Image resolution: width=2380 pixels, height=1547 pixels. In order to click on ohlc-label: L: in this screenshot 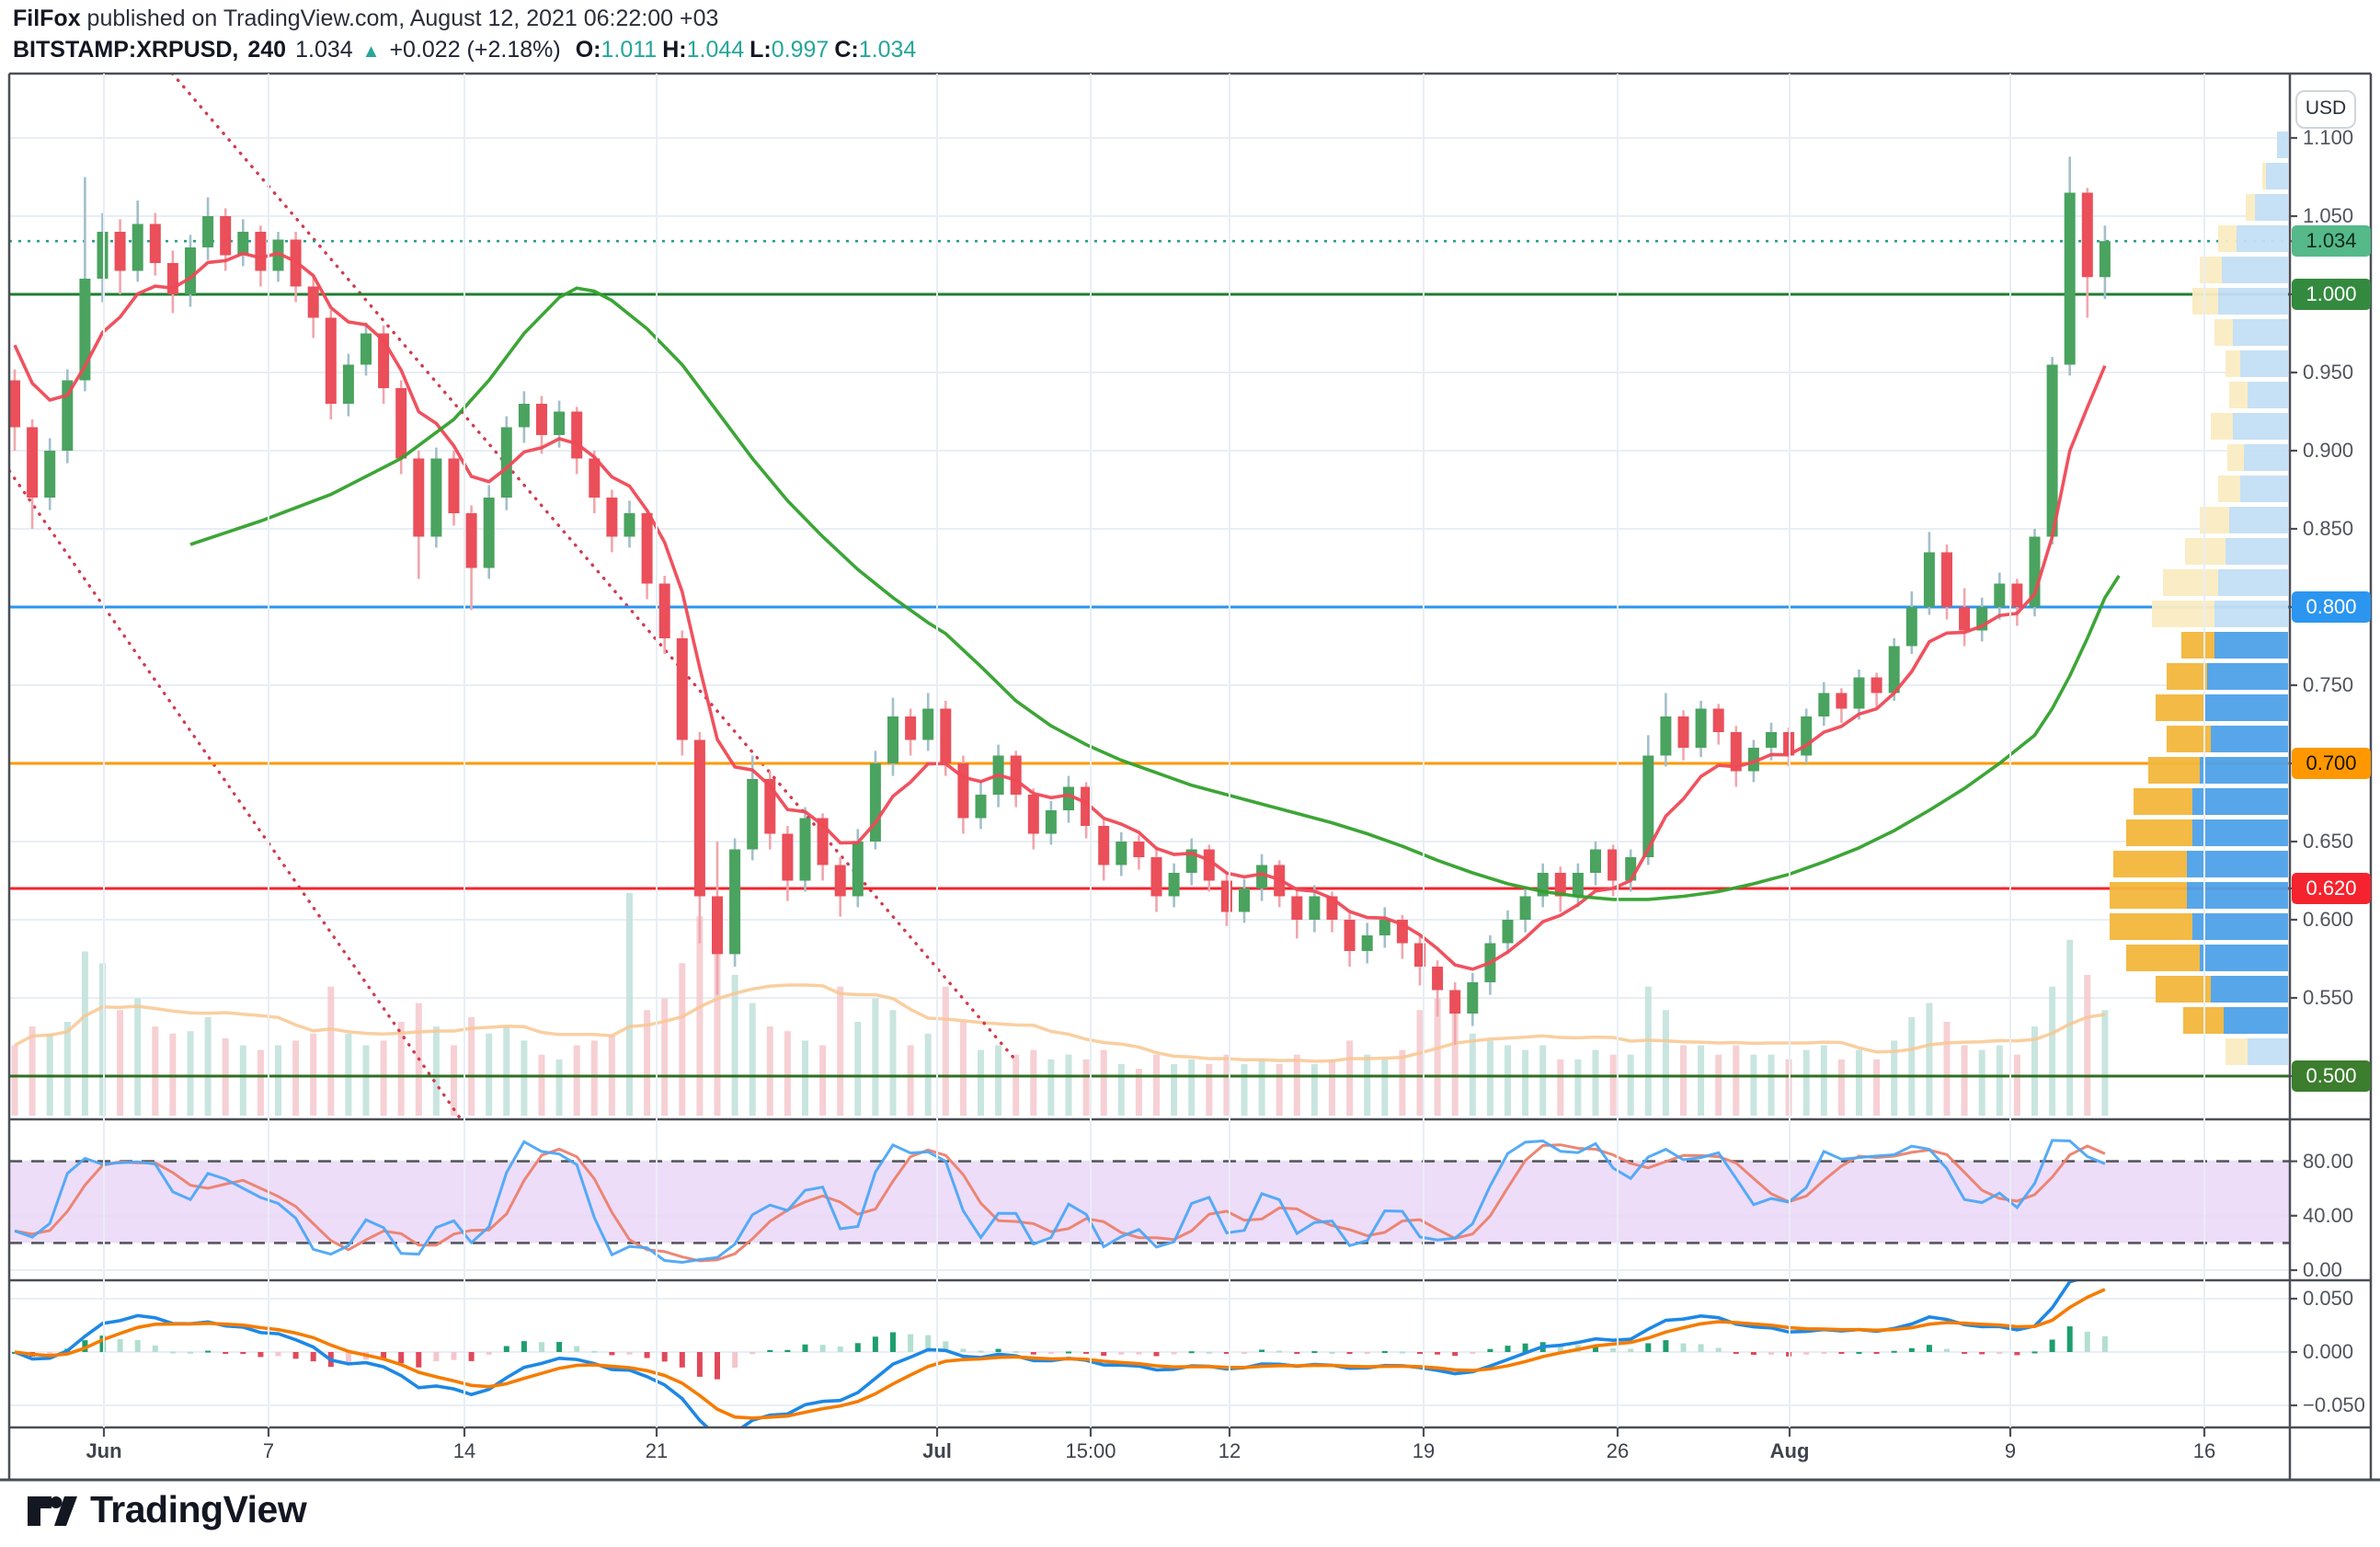, I will do `click(760, 50)`.